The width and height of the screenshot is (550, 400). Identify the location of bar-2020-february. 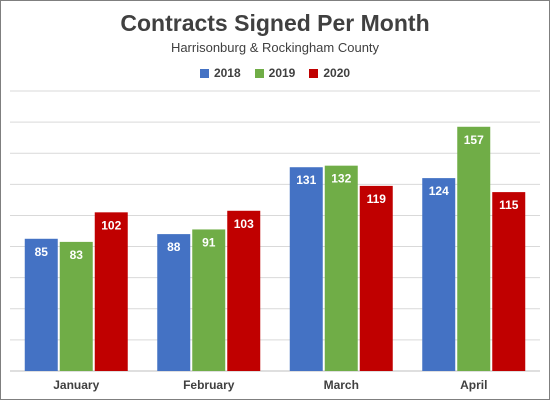
(244, 290).